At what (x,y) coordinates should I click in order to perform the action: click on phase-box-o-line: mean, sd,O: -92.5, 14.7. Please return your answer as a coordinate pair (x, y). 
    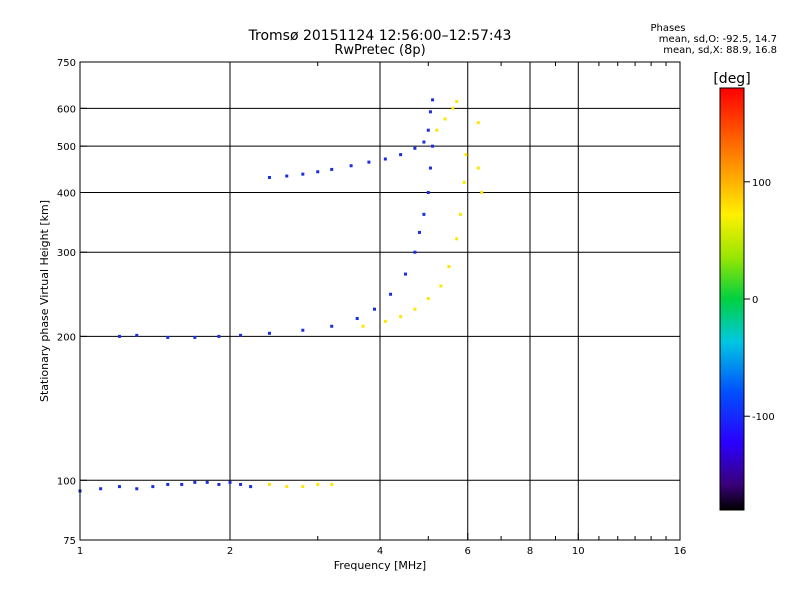
    Looking at the image, I should click on (718, 39).